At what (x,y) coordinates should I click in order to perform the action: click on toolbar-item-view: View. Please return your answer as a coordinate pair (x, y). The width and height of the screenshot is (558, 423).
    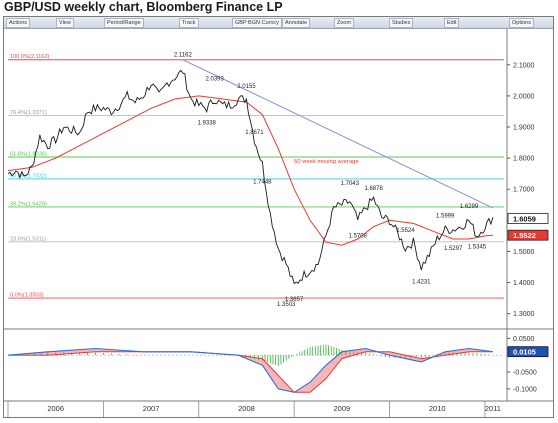
    Looking at the image, I should click on (65, 23).